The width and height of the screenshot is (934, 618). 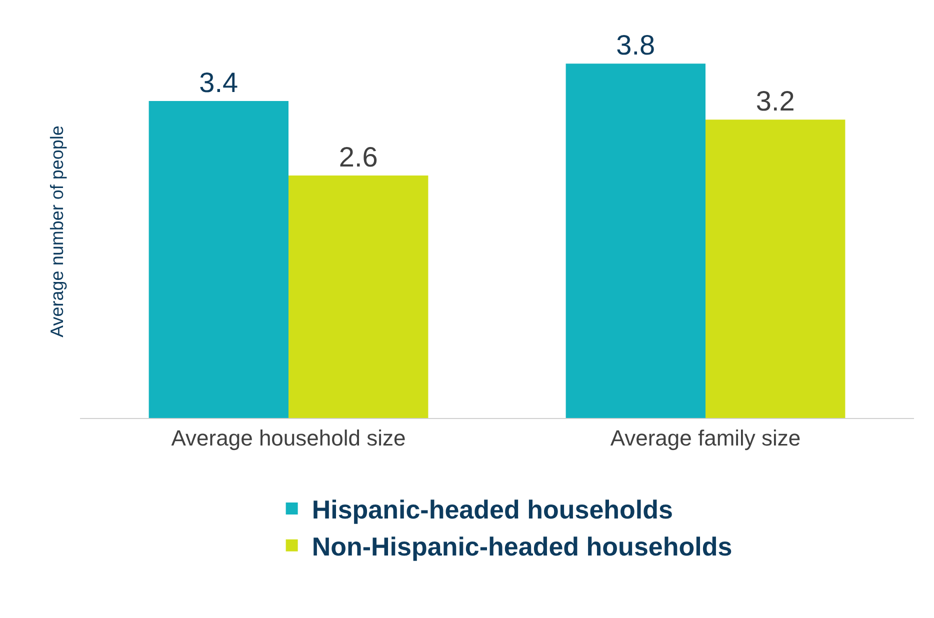 I want to click on legend-label: Non-Hispanic-headed households, so click(x=522, y=546).